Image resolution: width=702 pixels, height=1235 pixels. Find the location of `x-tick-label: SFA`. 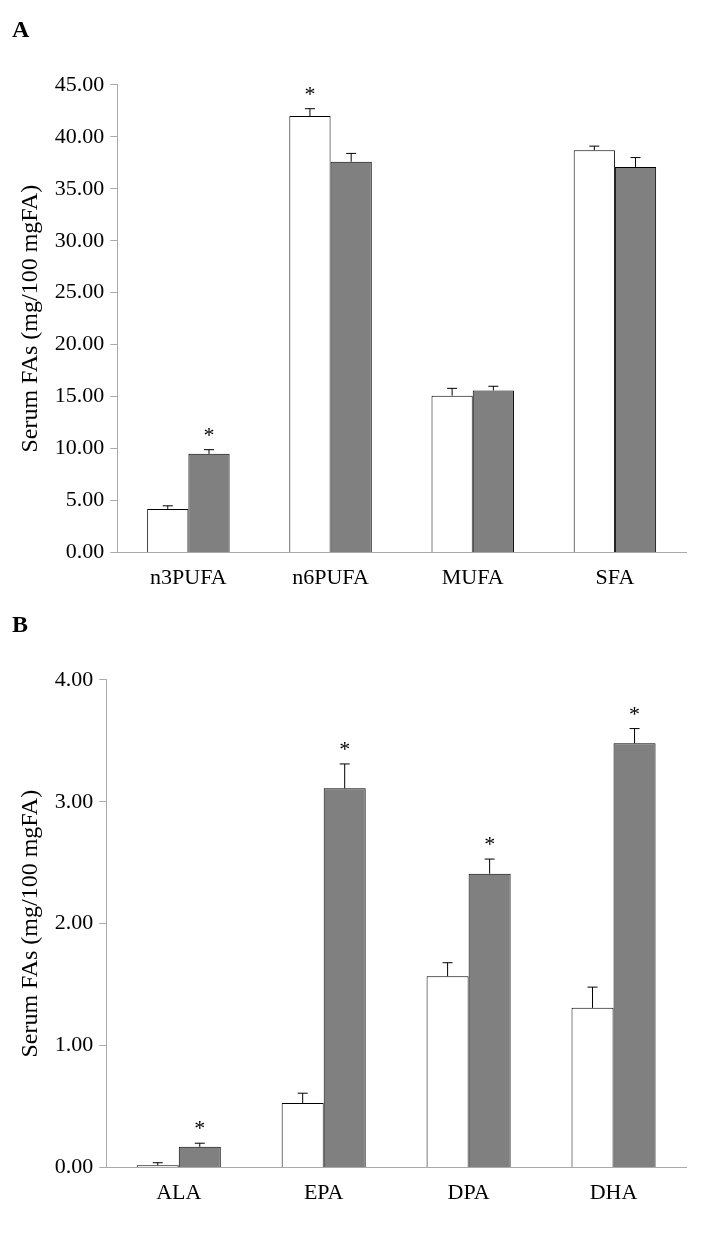

x-tick-label: SFA is located at coordinates (615, 576).